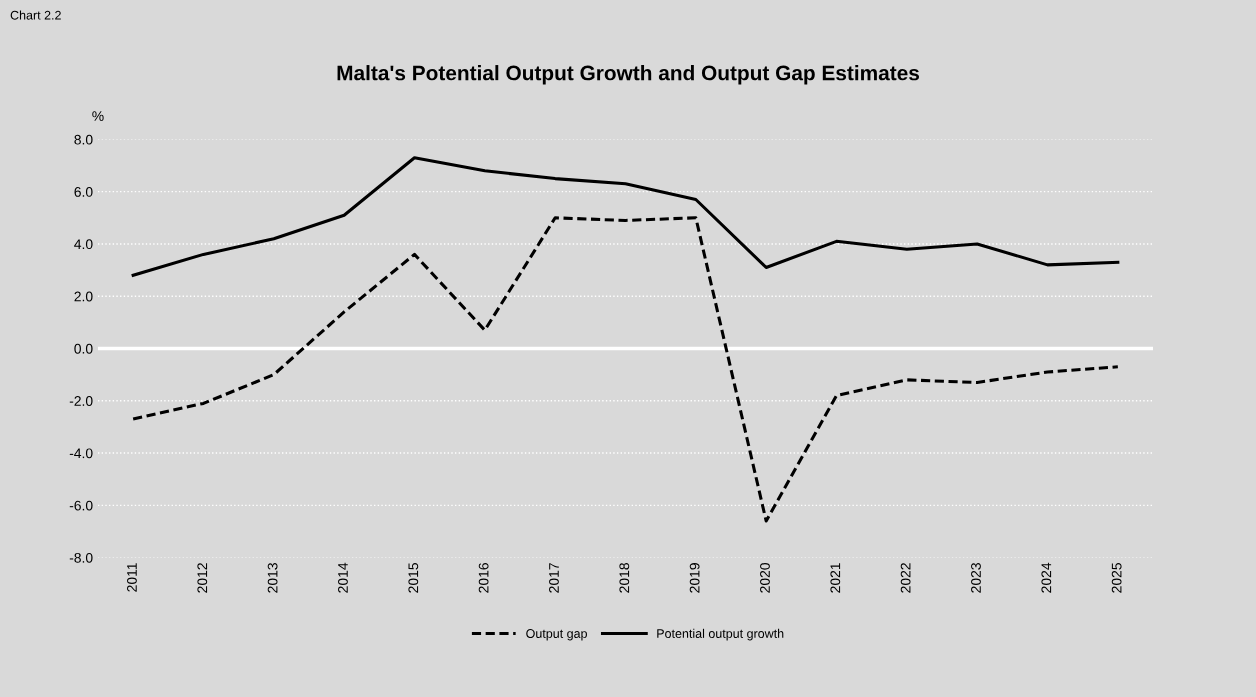 This screenshot has width=1256, height=697. Describe the element at coordinates (556, 635) in the screenshot. I see `legend-label: Output gap` at that location.